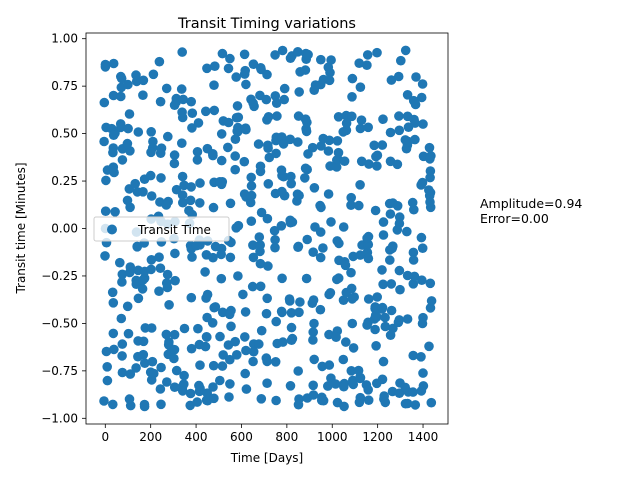 The image size is (640, 480). What do you see at coordinates (64, 229) in the screenshot?
I see `y-tick-label: 0.00` at bounding box center [64, 229].